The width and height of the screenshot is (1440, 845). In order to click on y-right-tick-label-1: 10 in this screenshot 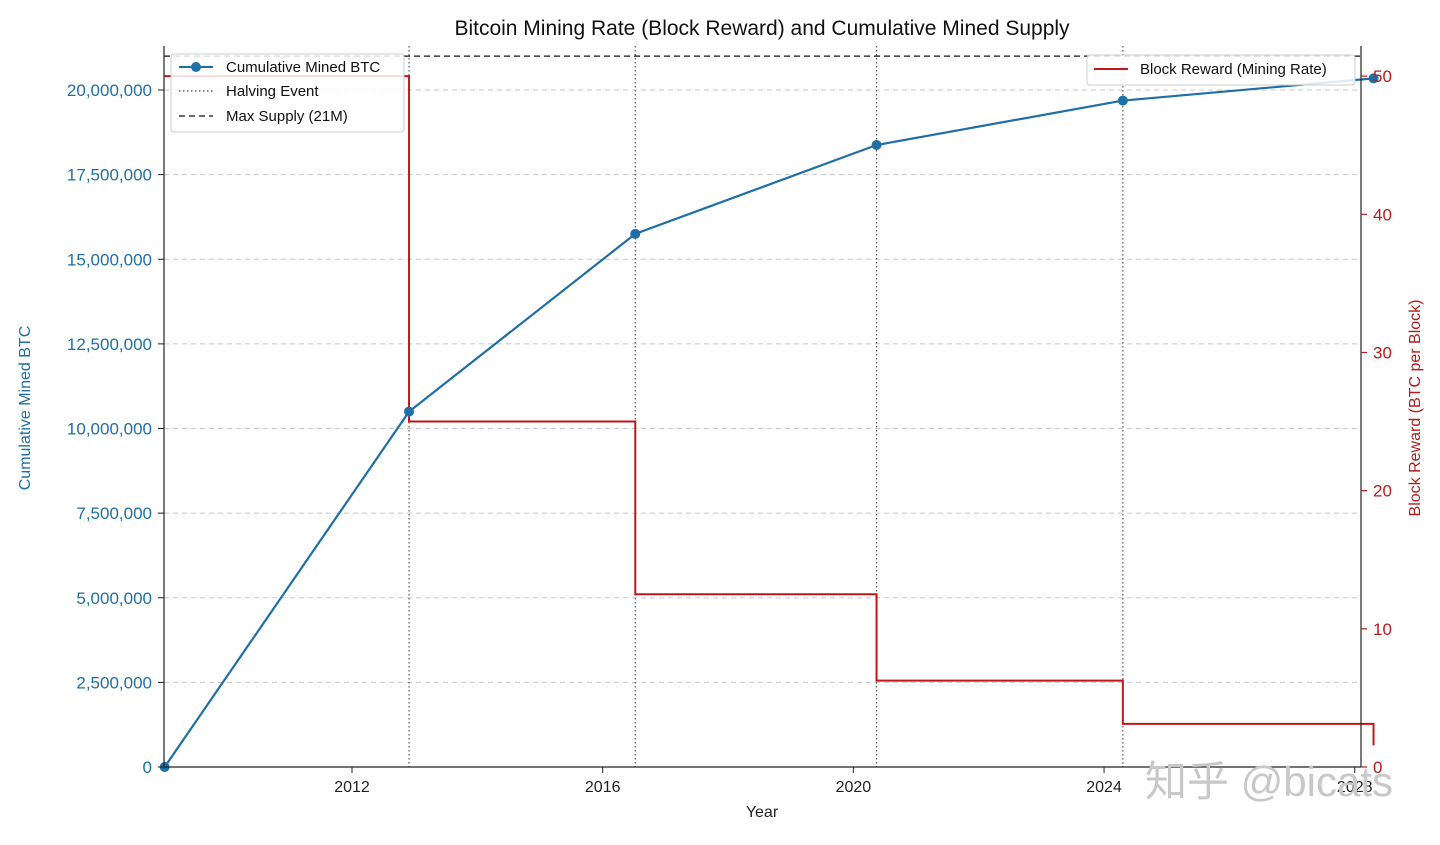, I will do `click(1382, 629)`.